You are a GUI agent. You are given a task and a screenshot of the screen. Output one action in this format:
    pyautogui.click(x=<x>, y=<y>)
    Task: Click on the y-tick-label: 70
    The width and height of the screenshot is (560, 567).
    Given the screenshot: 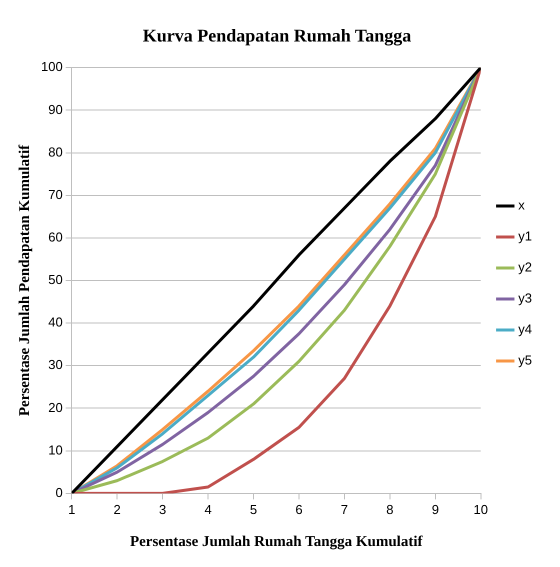 What is the action you would take?
    pyautogui.click(x=55, y=194)
    